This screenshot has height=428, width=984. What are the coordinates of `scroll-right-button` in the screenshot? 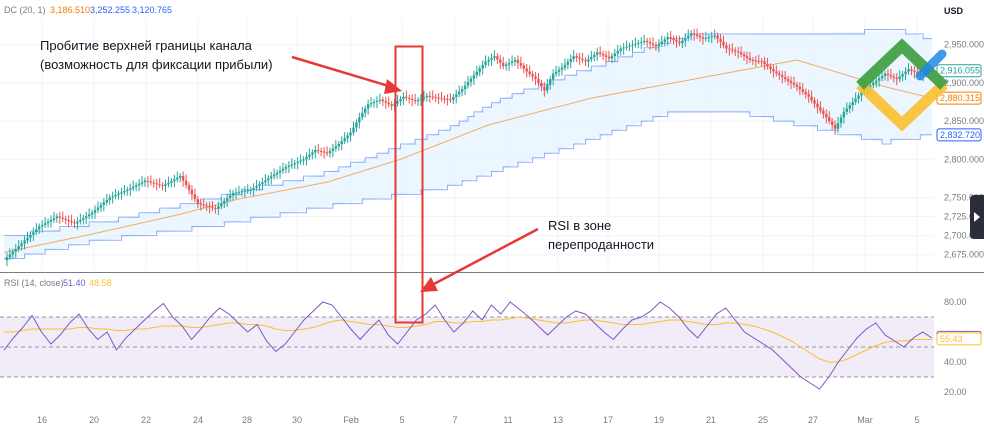 It's located at (977, 217).